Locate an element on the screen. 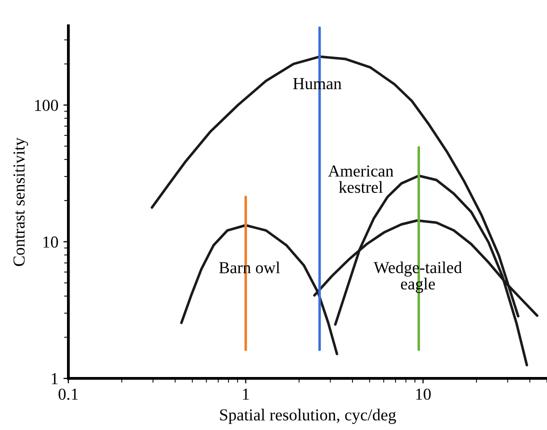 This screenshot has width=547, height=430. y-axis-title: Contrast sensitivity is located at coordinates (20, 202).